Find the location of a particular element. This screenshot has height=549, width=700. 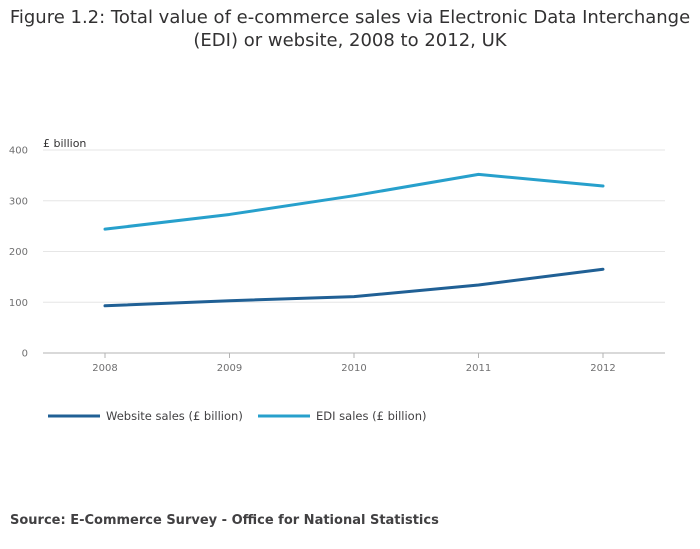

y-tick-label: 0 is located at coordinates (25, 354).